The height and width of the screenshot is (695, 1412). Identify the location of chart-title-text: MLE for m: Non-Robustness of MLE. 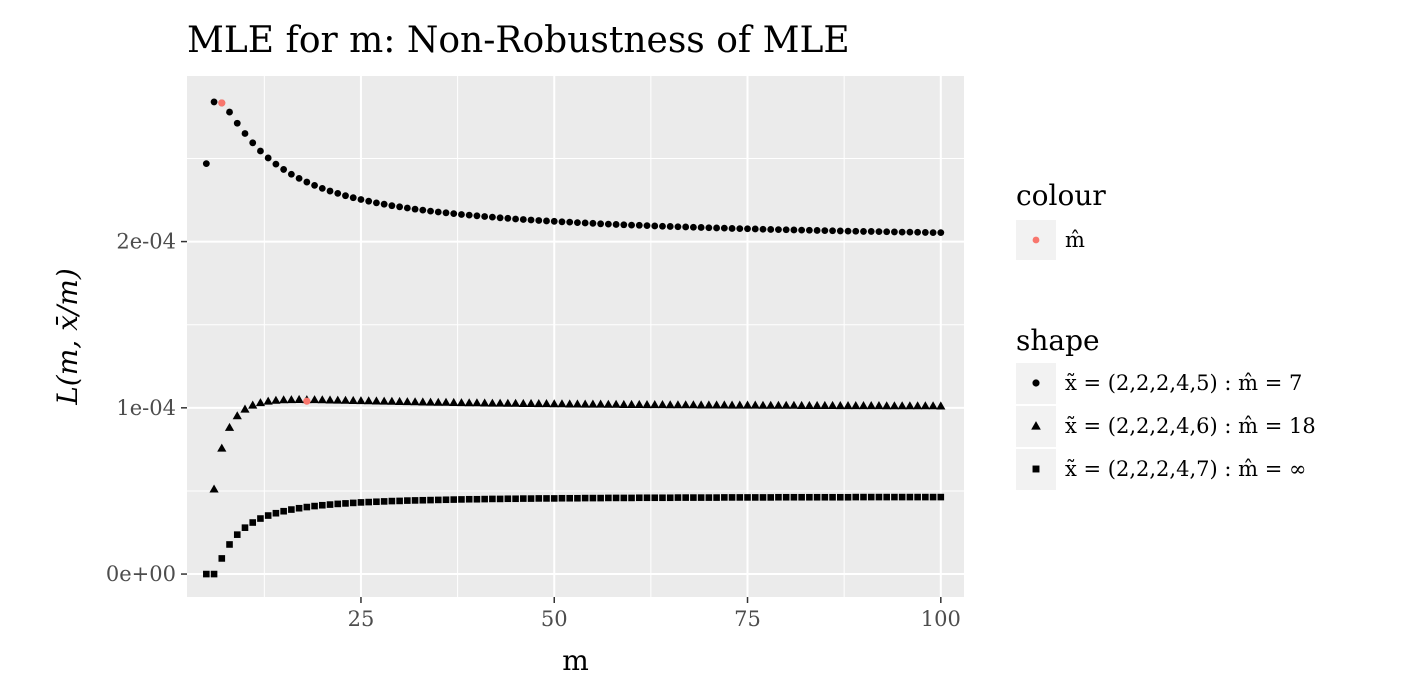
(518, 40).